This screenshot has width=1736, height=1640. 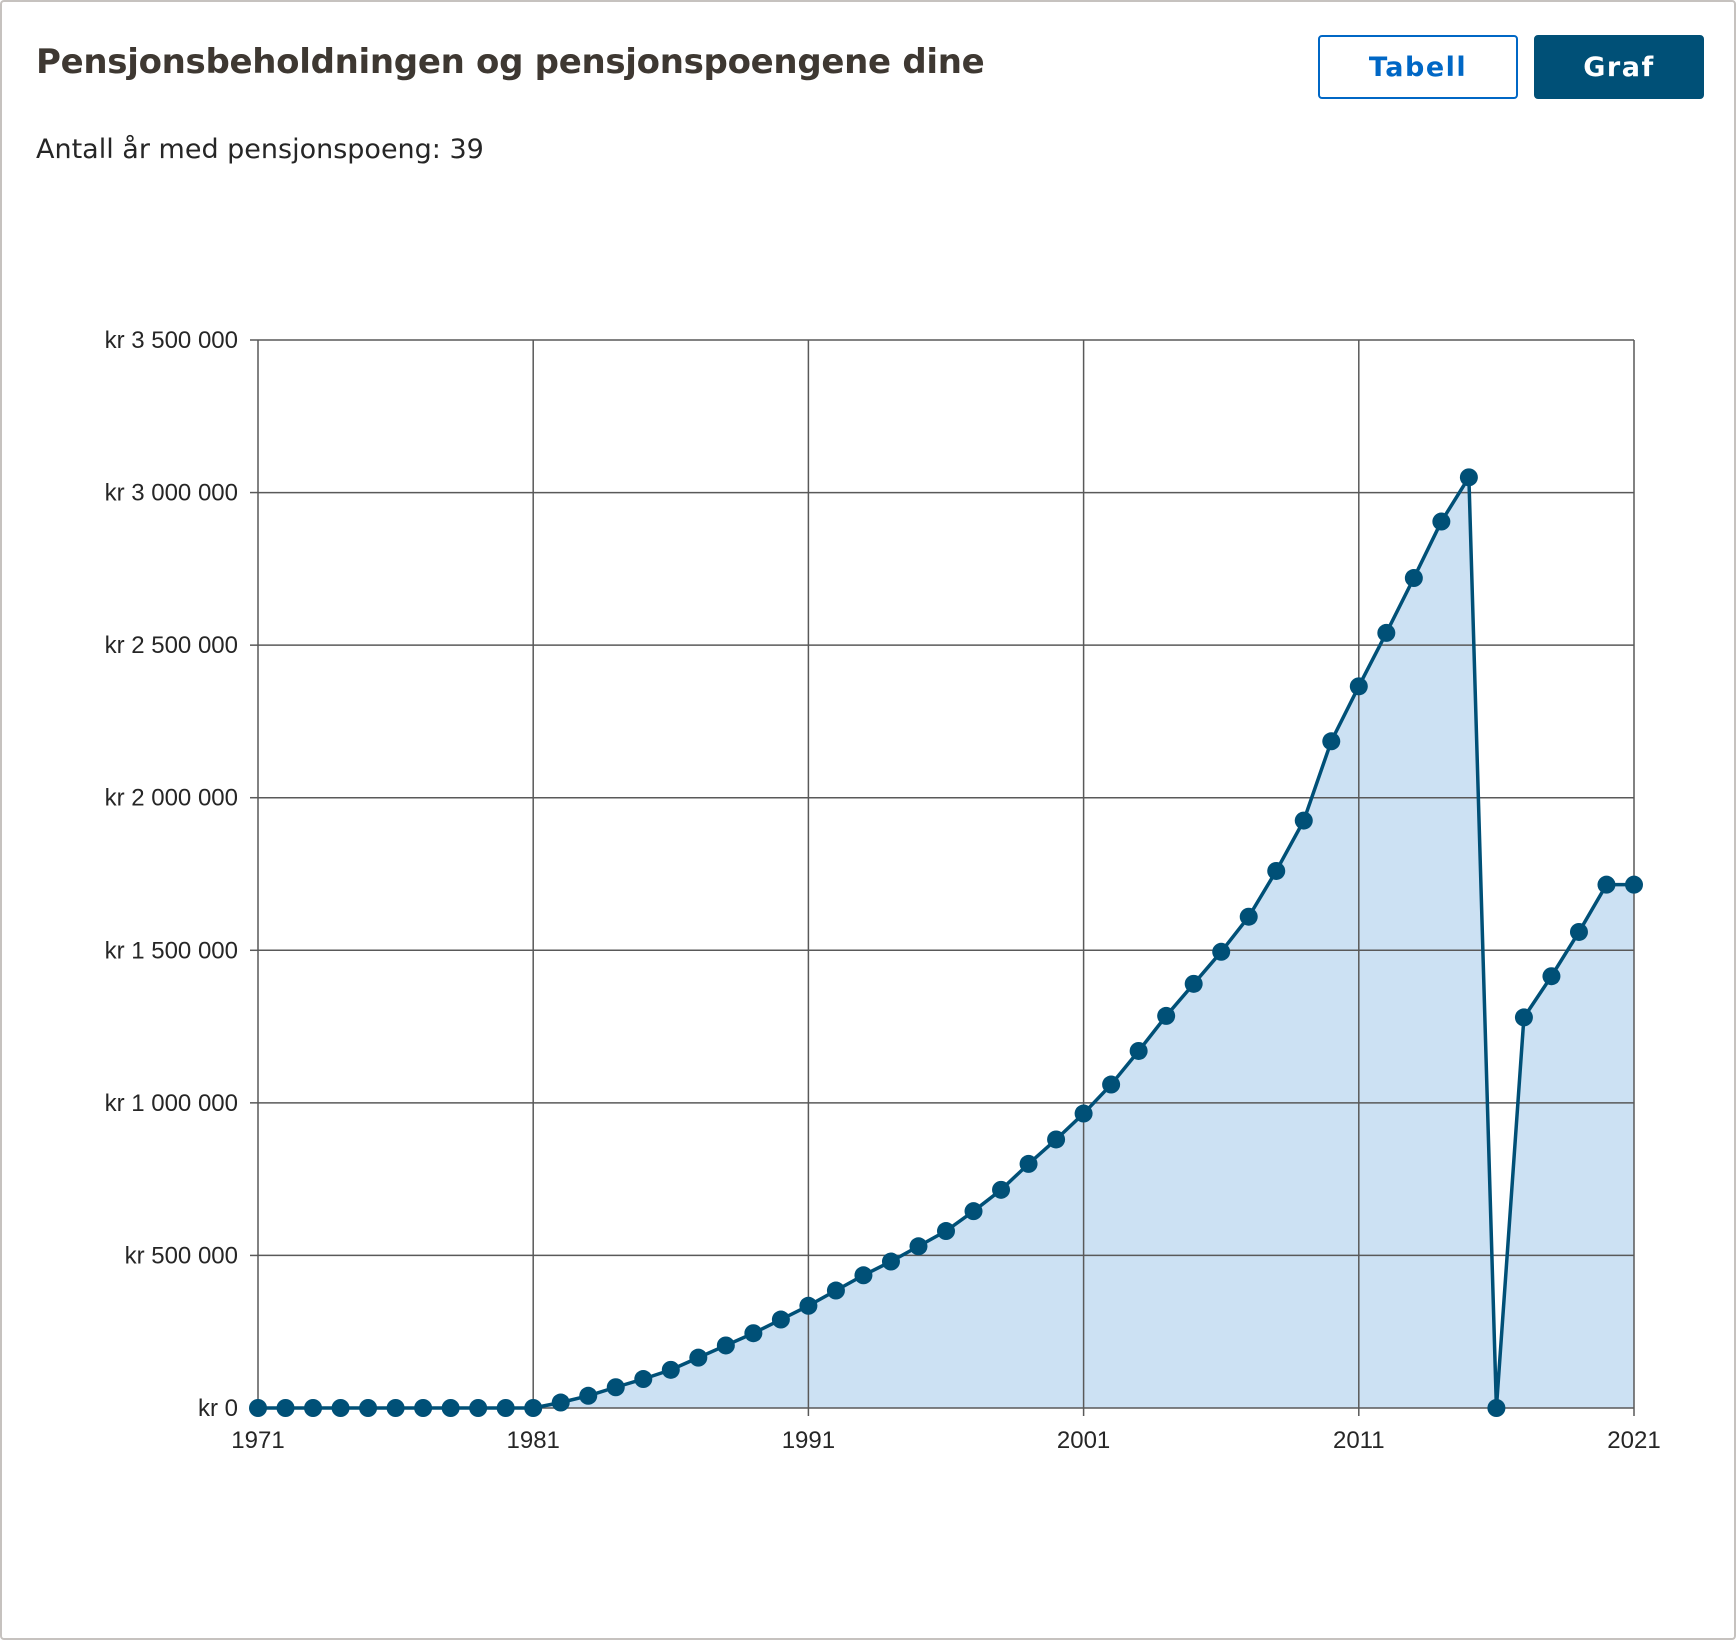 What do you see at coordinates (808, 1440) in the screenshot?
I see `x-tick-label: 1991` at bounding box center [808, 1440].